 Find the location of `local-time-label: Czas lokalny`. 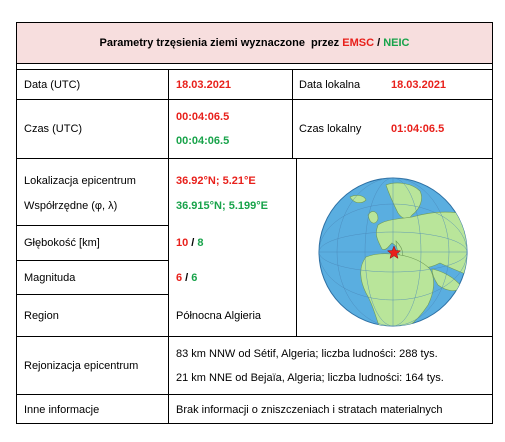

local-time-label: Czas lokalny is located at coordinates (330, 129).